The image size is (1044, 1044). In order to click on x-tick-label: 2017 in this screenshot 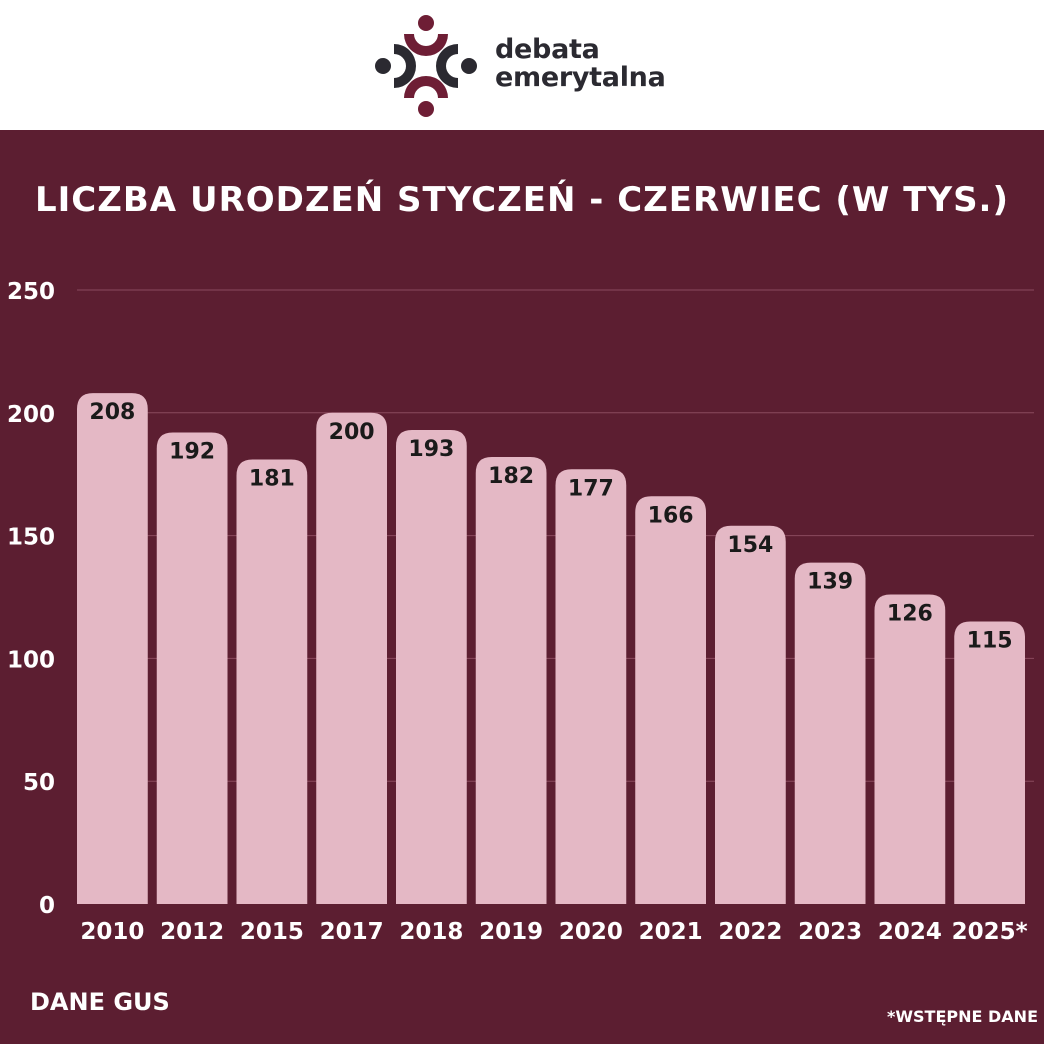, I will do `click(352, 932)`.